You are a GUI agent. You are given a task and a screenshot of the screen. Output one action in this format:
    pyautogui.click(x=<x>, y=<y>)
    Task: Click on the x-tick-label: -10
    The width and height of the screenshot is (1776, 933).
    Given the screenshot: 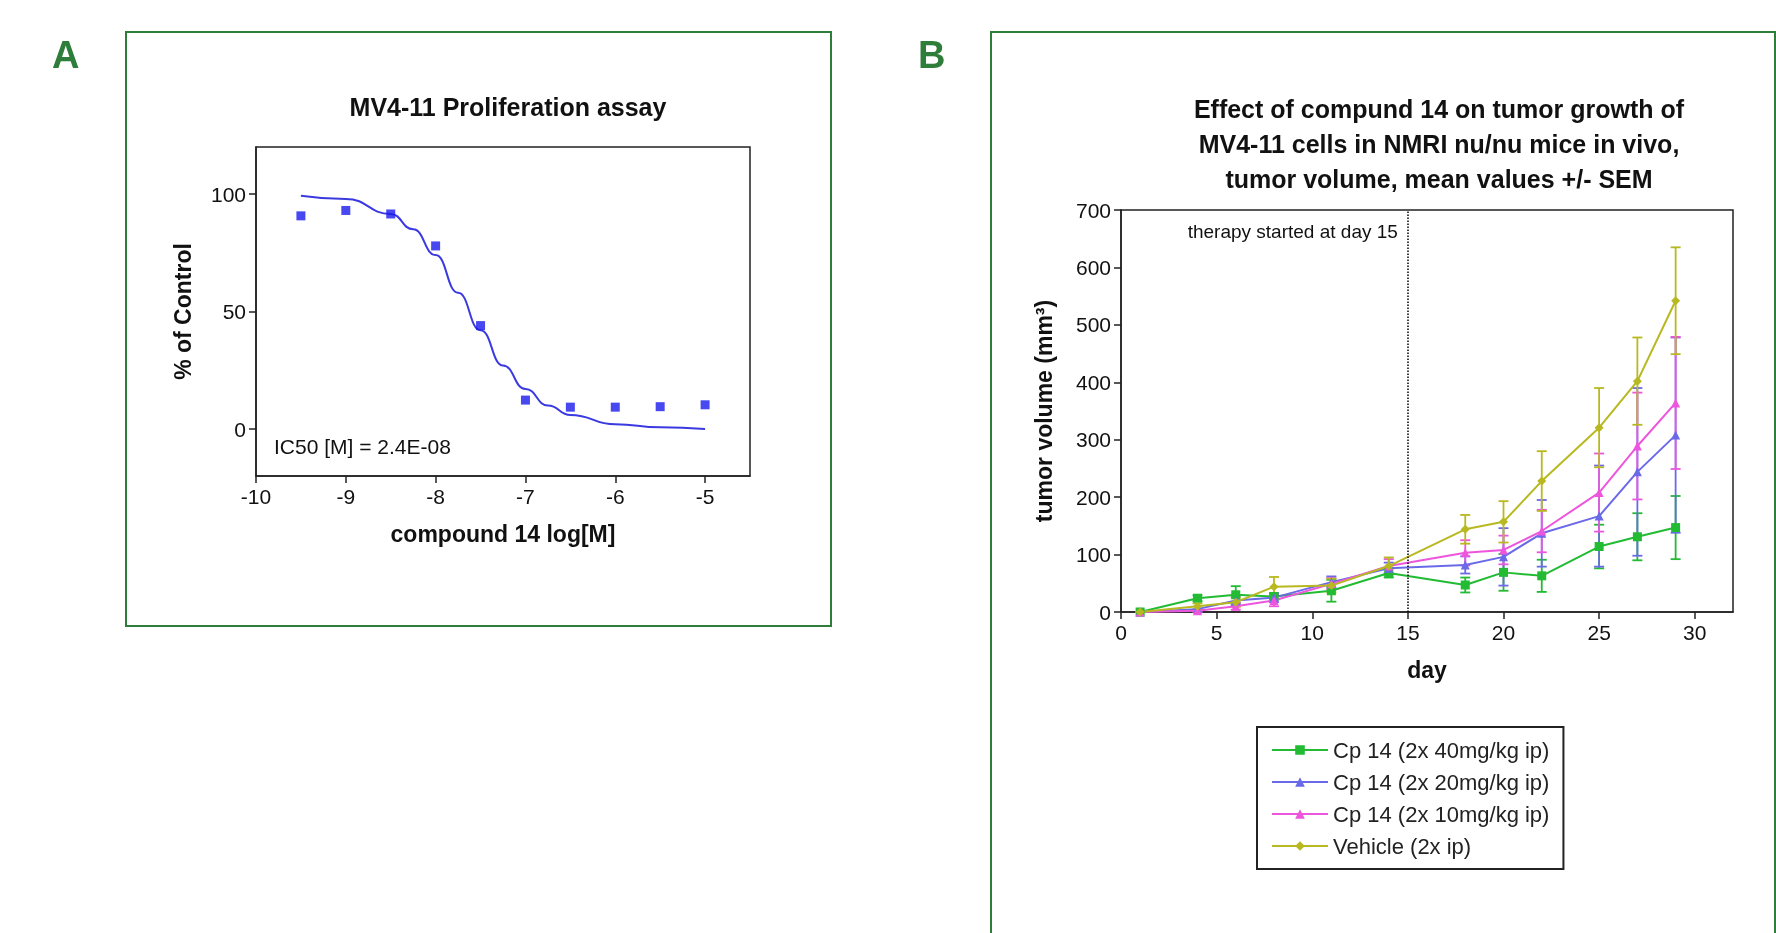 What is the action you would take?
    pyautogui.click(x=256, y=496)
    